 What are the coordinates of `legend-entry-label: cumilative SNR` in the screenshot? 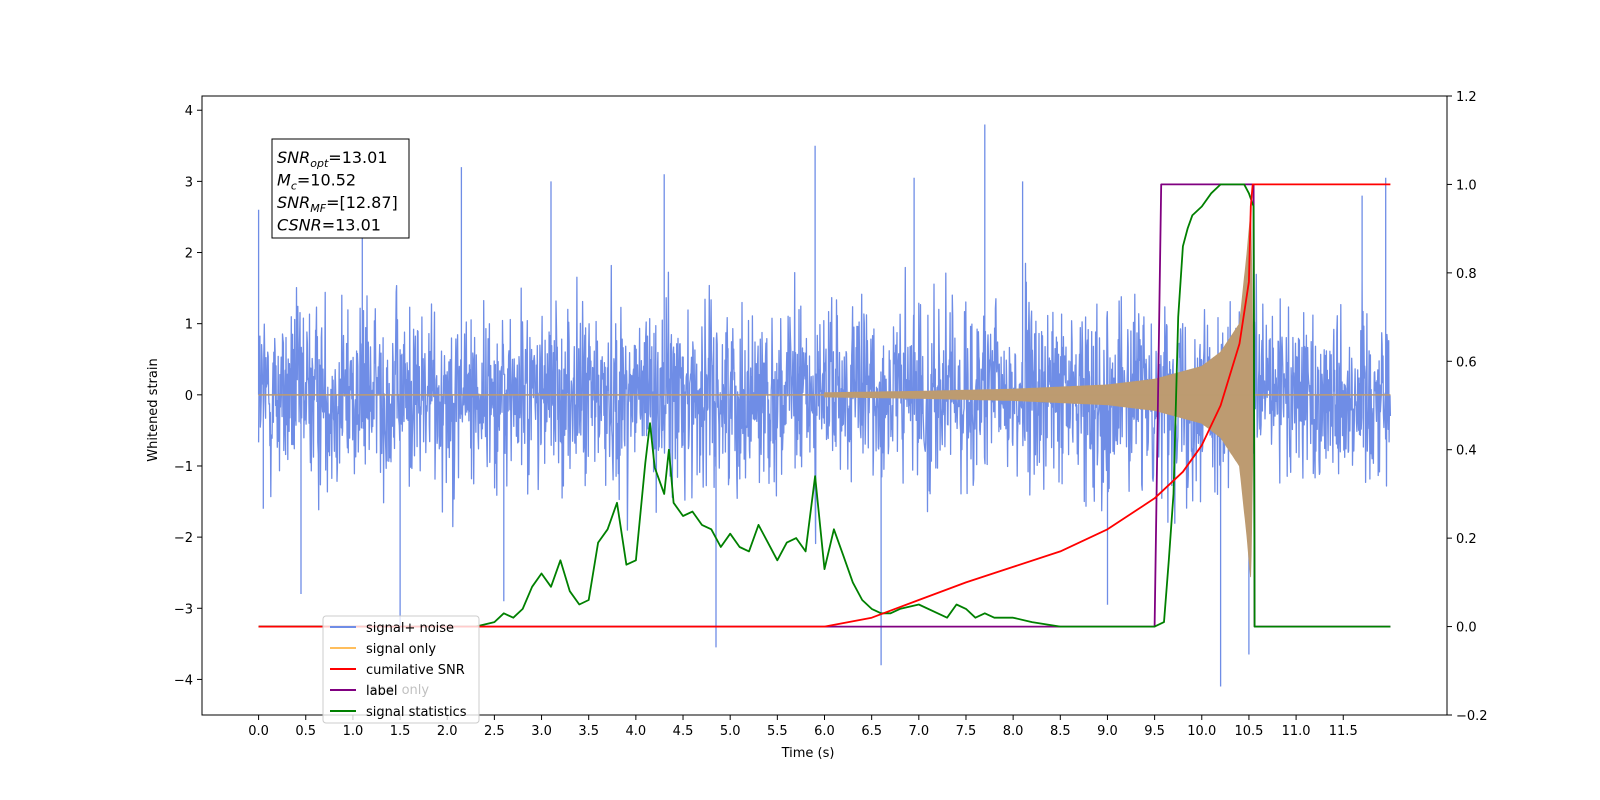 It's located at (415, 670).